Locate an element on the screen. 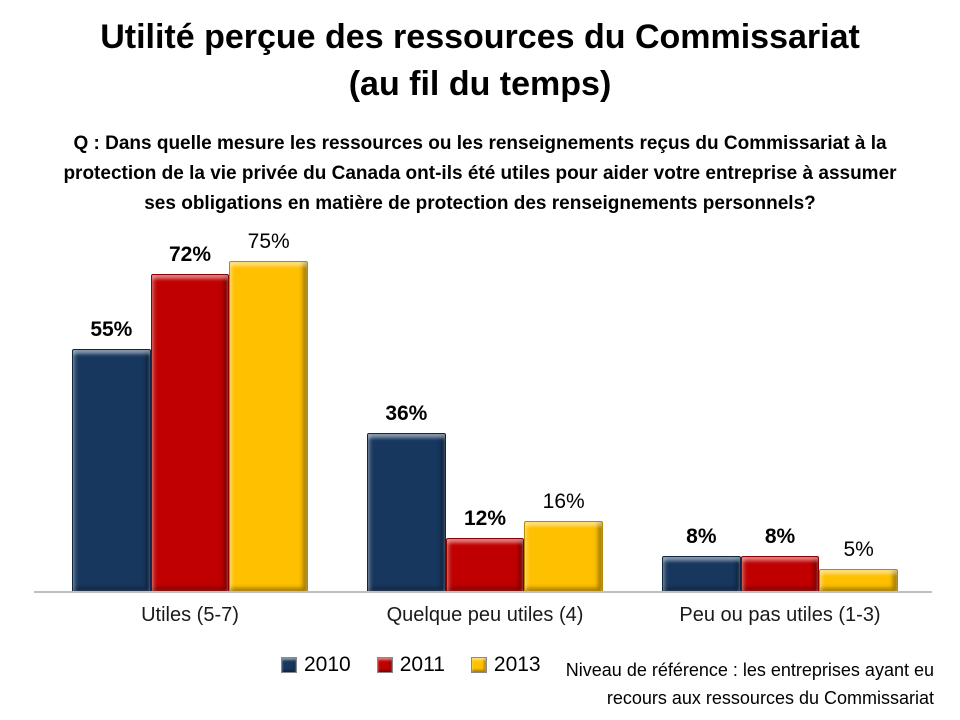  bar-group: 36% 12% 16% is located at coordinates (485, 421).